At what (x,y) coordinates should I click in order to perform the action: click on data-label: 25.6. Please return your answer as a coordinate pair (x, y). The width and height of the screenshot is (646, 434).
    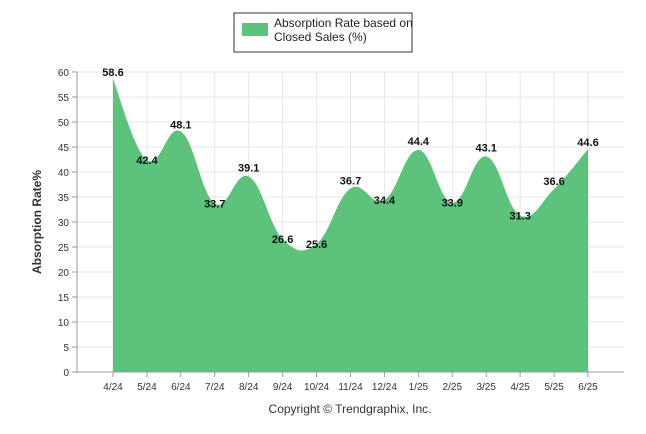
    Looking at the image, I should click on (316, 245).